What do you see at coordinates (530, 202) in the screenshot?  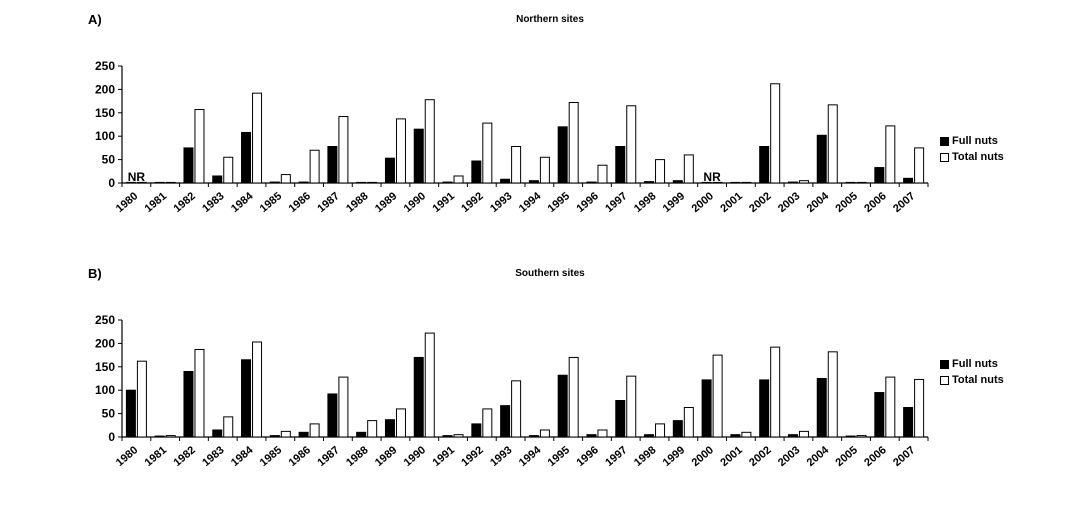 I see `x-tick-label: 1994` at bounding box center [530, 202].